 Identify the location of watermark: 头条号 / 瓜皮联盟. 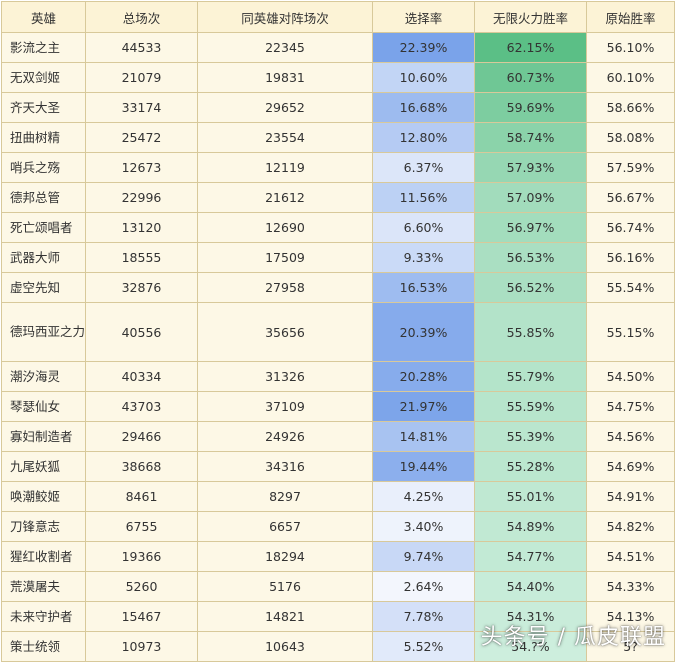
(573, 637).